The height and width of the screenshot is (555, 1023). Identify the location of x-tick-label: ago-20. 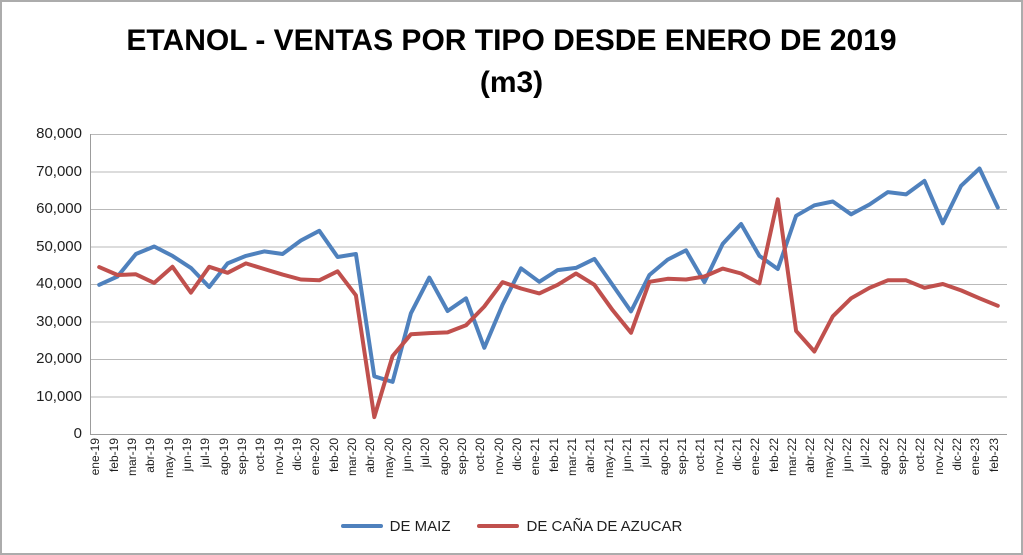
(443, 457).